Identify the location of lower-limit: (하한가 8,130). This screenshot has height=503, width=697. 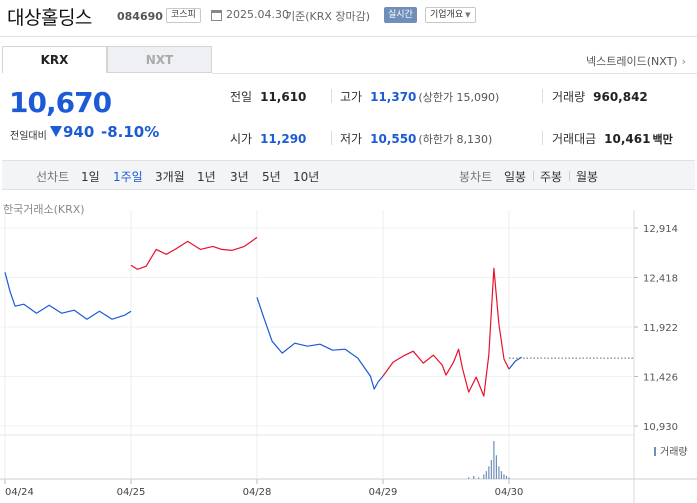
(455, 139).